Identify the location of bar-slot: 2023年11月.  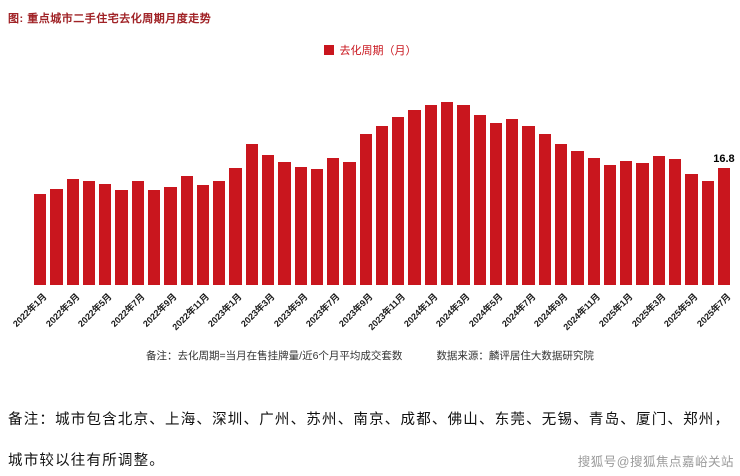
(386, 211).